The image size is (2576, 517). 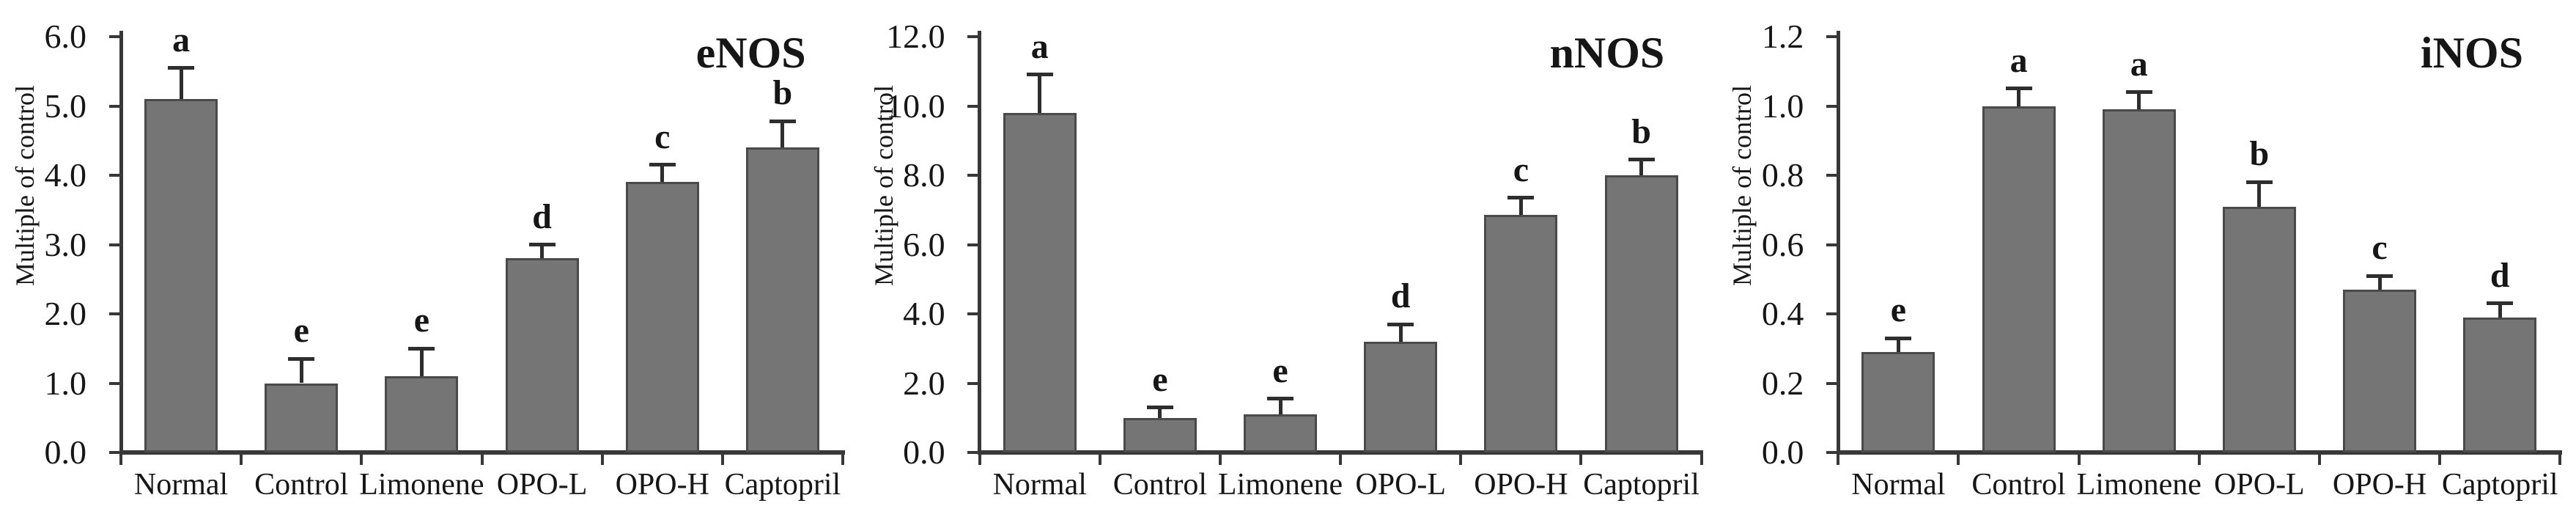 What do you see at coordinates (1782, 313) in the screenshot?
I see `y-tick-label: 0.4` at bounding box center [1782, 313].